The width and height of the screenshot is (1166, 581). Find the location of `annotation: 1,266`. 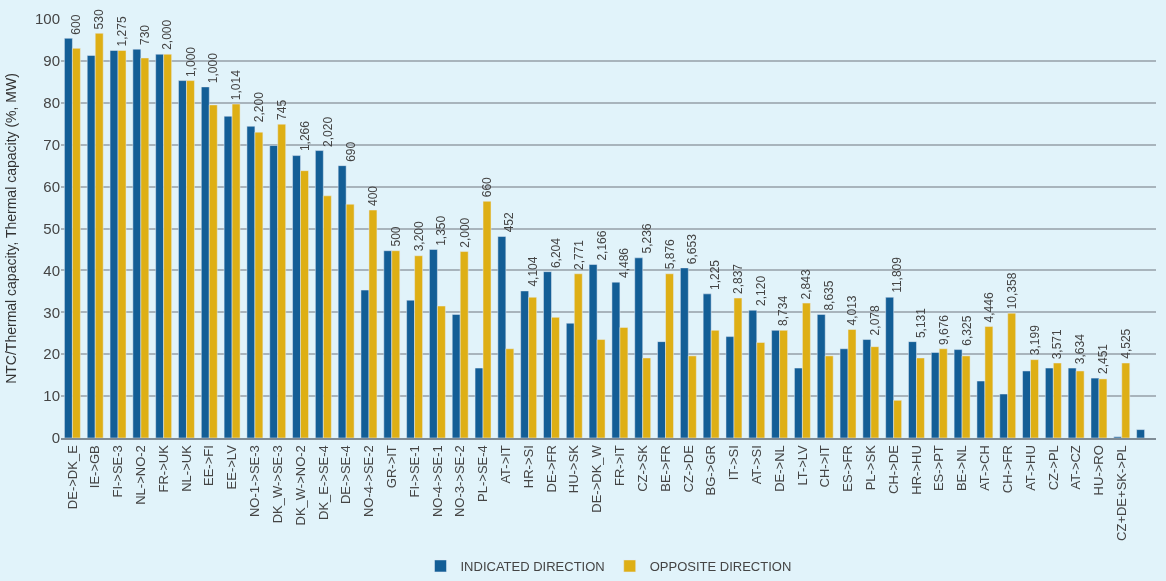

annotation: 1,266 is located at coordinates (304, 136).